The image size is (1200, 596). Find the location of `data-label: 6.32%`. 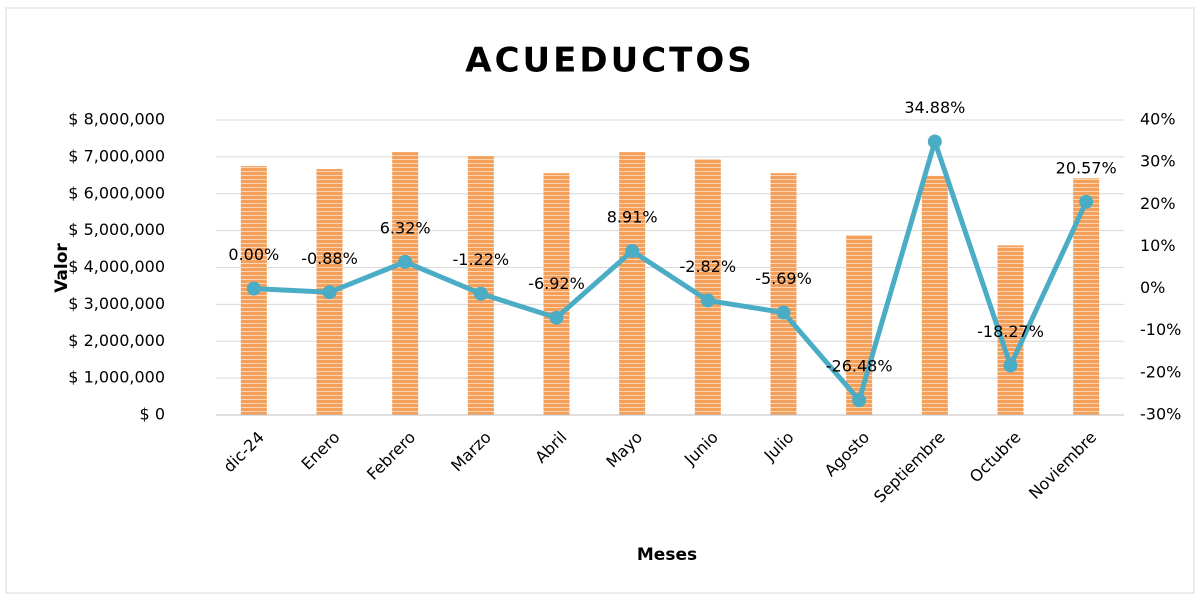

data-label: 6.32% is located at coordinates (405, 227).